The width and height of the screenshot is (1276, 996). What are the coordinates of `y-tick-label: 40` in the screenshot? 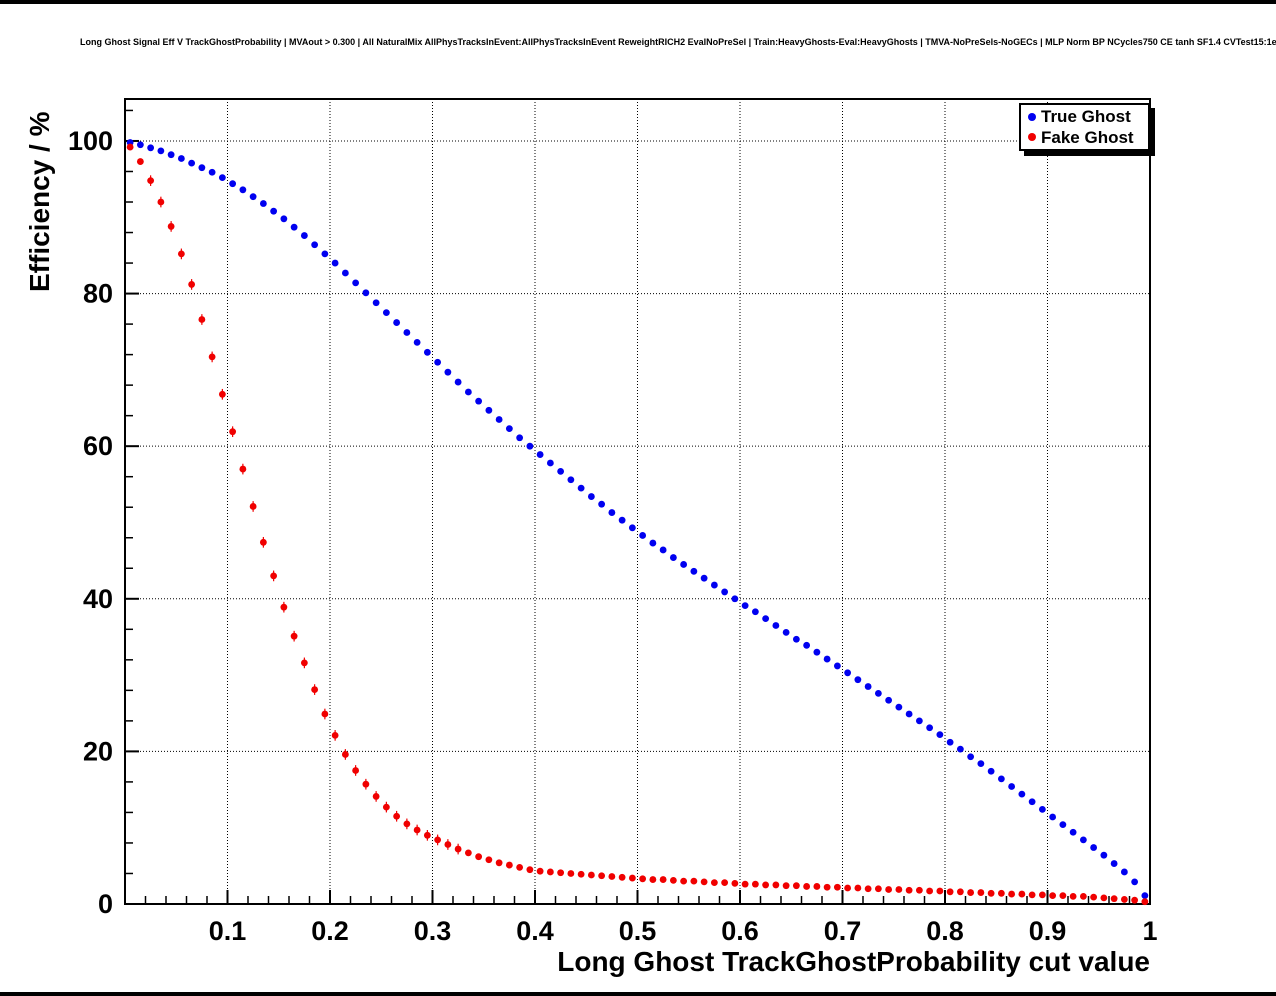 It's located at (98, 599).